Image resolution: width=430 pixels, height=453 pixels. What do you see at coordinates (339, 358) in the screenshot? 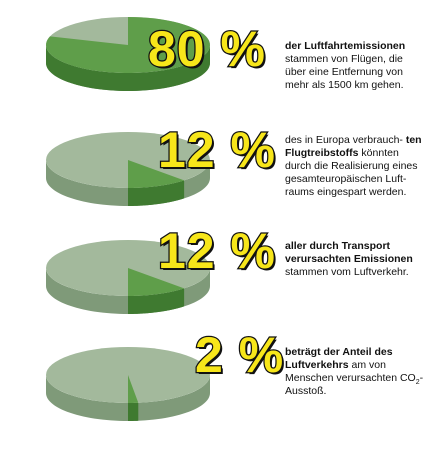
I see `description-4-bold: beträgt der Anteil des Luftverkehrs` at bounding box center [339, 358].